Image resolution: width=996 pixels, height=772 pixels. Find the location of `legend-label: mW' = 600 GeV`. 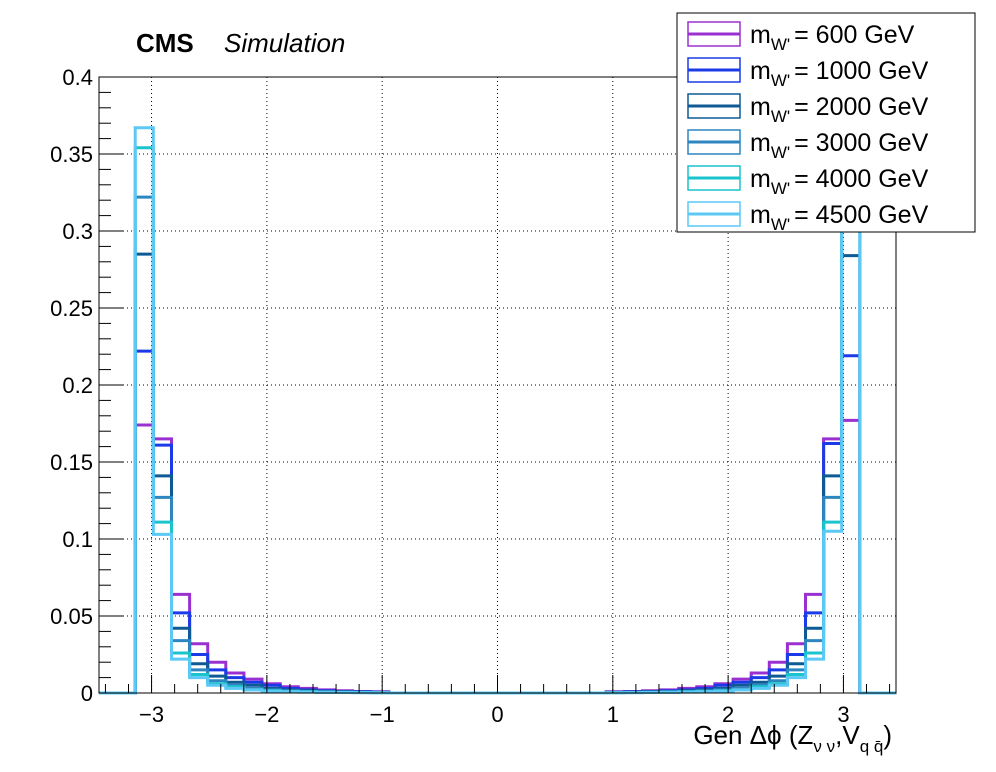

legend-label: mW' = 600 GeV is located at coordinates (832, 37).